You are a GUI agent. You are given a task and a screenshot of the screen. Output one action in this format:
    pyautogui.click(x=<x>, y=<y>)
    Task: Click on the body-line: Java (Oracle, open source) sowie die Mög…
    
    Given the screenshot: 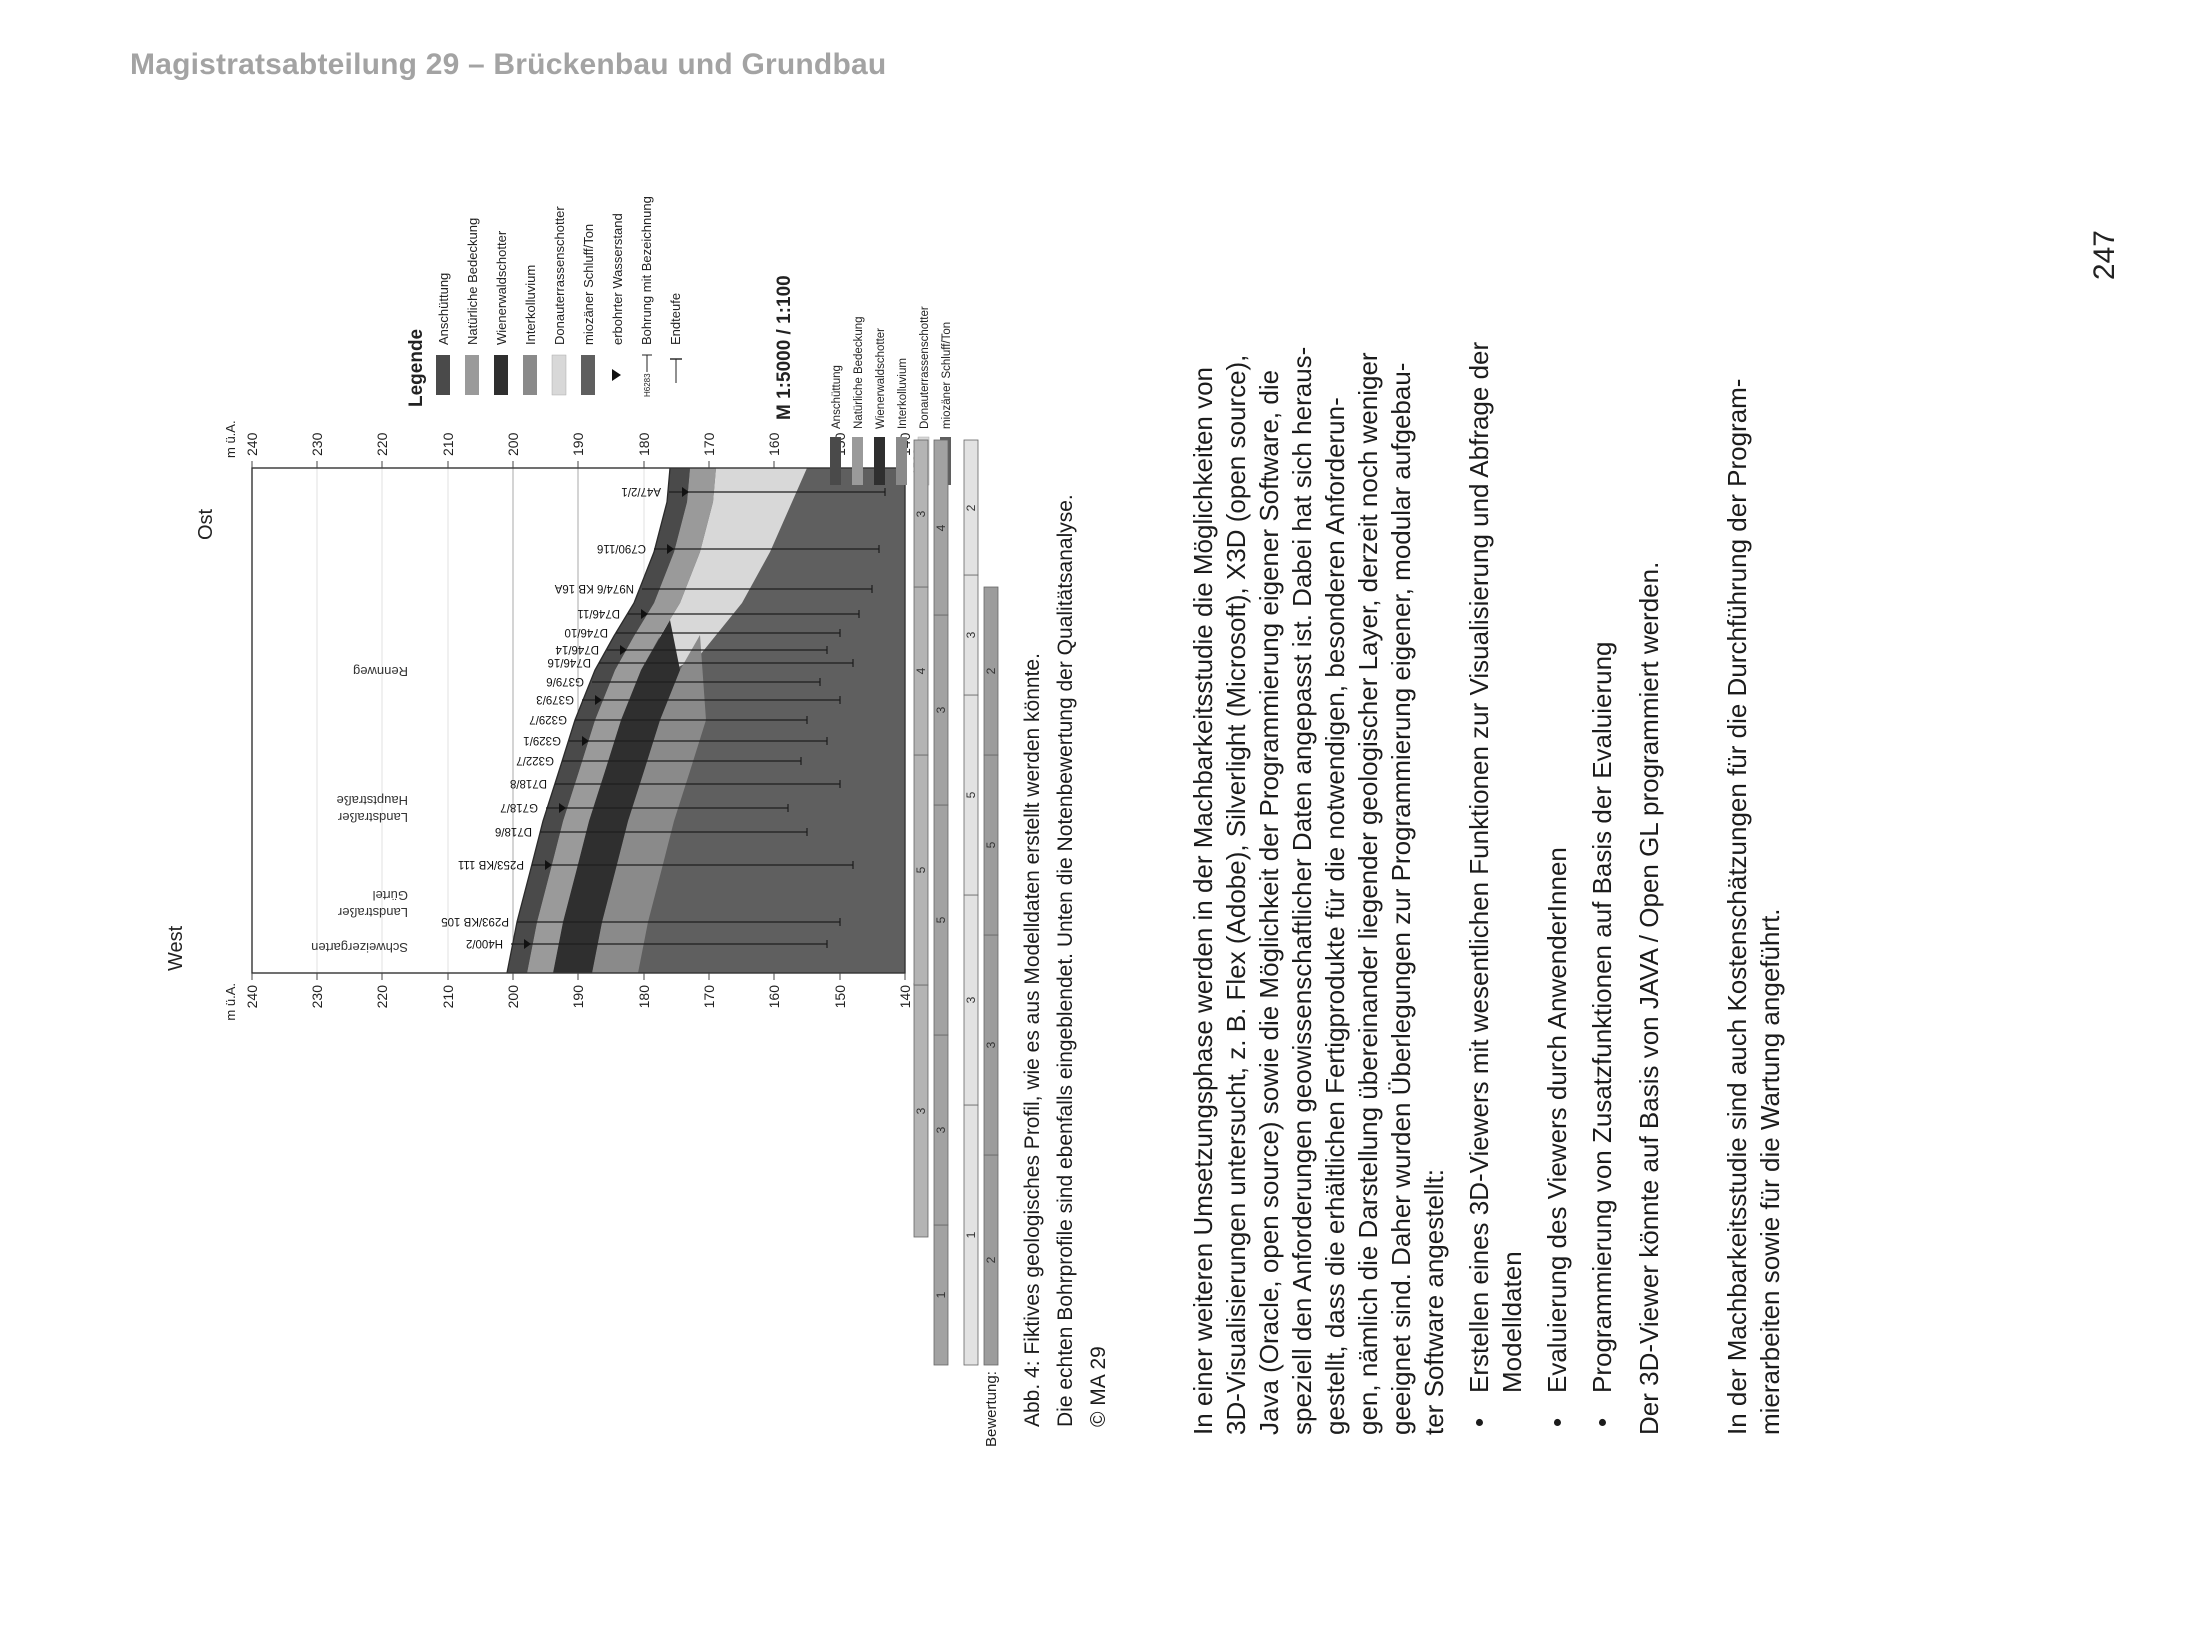 What is the action you would take?
    pyautogui.click(x=1269, y=902)
    